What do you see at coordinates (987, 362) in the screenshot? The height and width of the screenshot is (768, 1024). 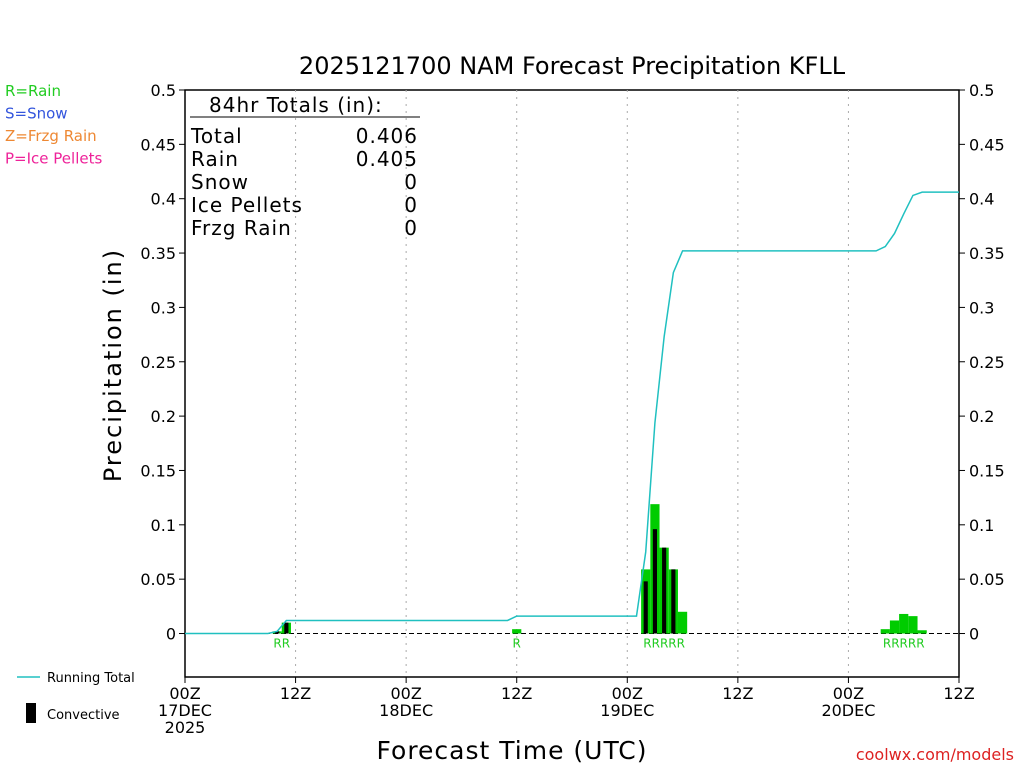 I see `y-tick-label-right: 0.25` at bounding box center [987, 362].